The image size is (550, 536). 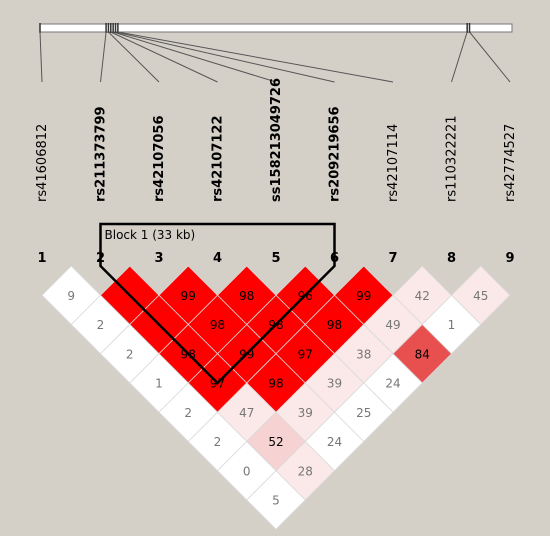 What do you see at coordinates (158, 258) in the screenshot?
I see `snp-index: 3` at bounding box center [158, 258].